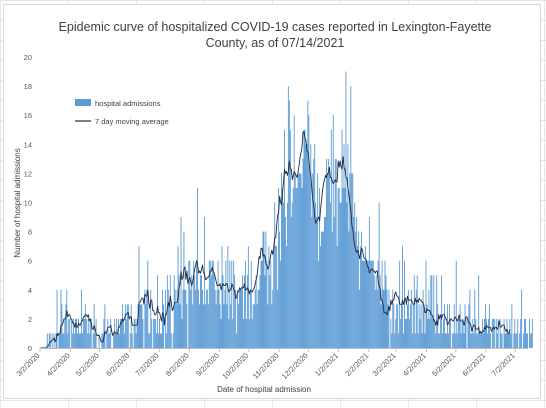 The height and width of the screenshot is (408, 546). I want to click on y-axis-title: Number of hospital admissions, so click(17, 202).